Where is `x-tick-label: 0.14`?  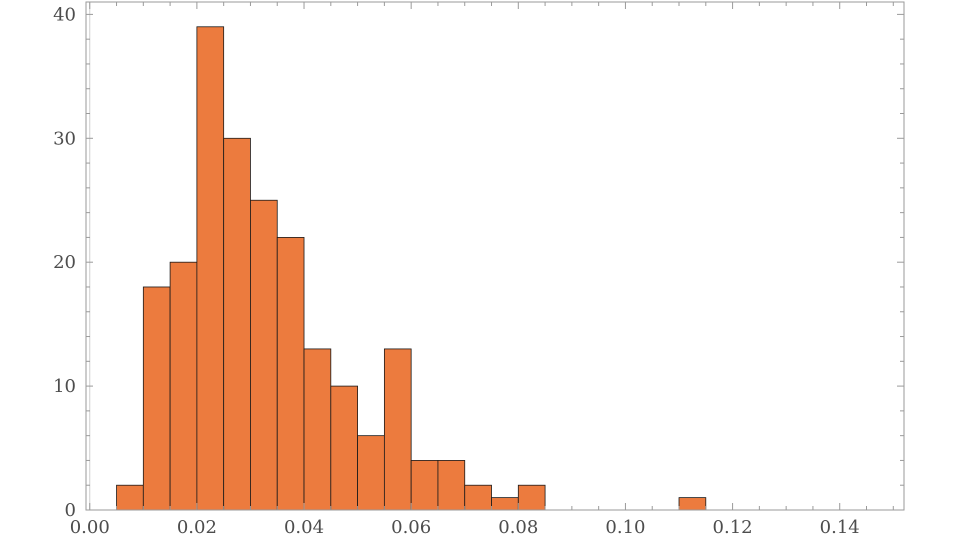 x-tick-label: 0.14 is located at coordinates (840, 527).